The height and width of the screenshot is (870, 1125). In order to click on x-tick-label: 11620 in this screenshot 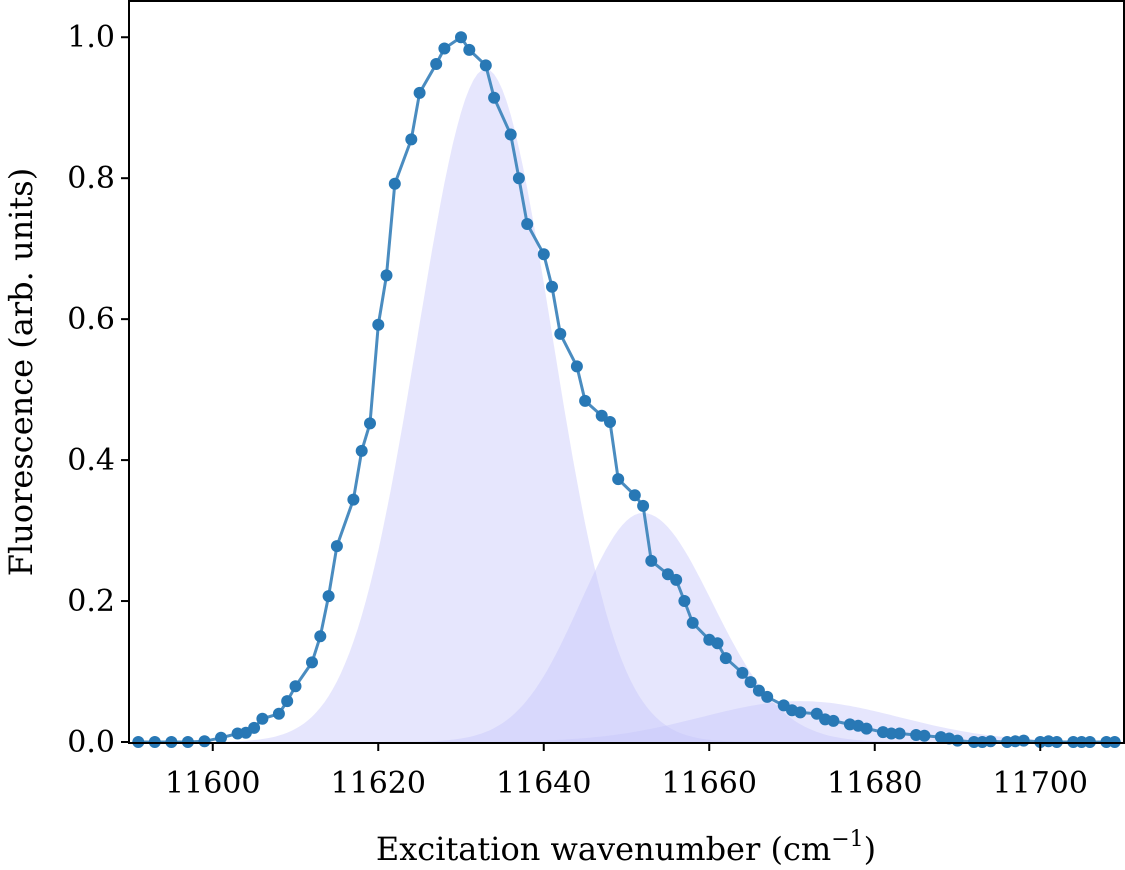, I will do `click(378, 783)`.